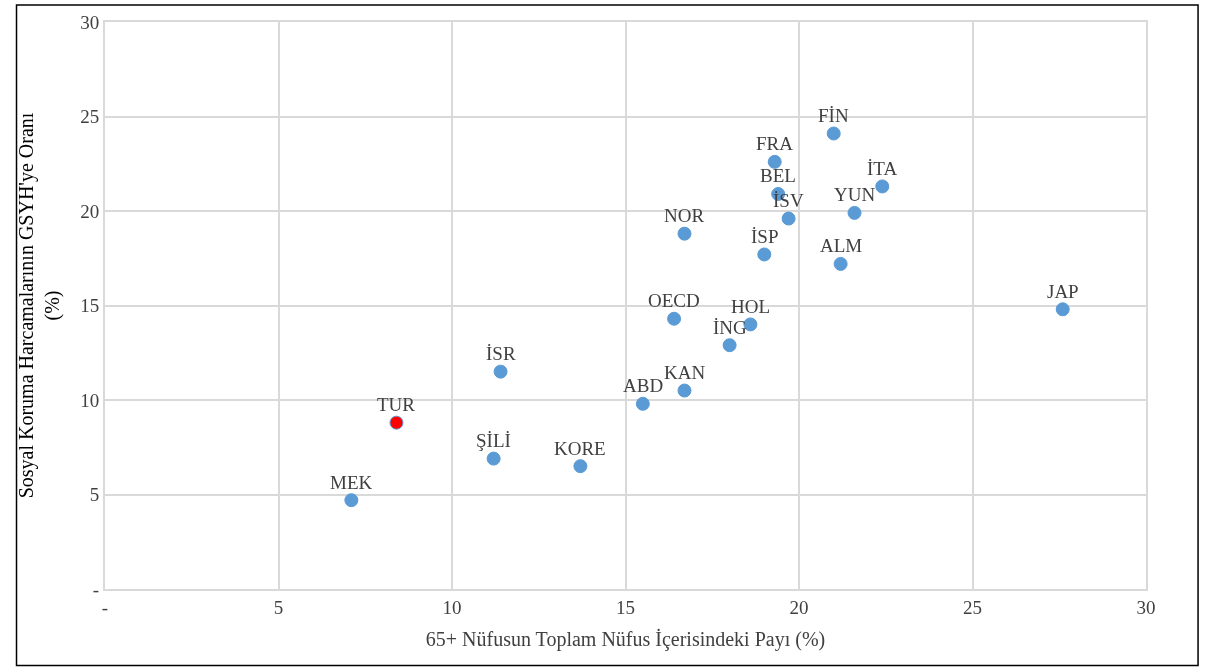 The width and height of the screenshot is (1206, 671). What do you see at coordinates (833, 115) in the screenshot?
I see `annotation: FİN` at bounding box center [833, 115].